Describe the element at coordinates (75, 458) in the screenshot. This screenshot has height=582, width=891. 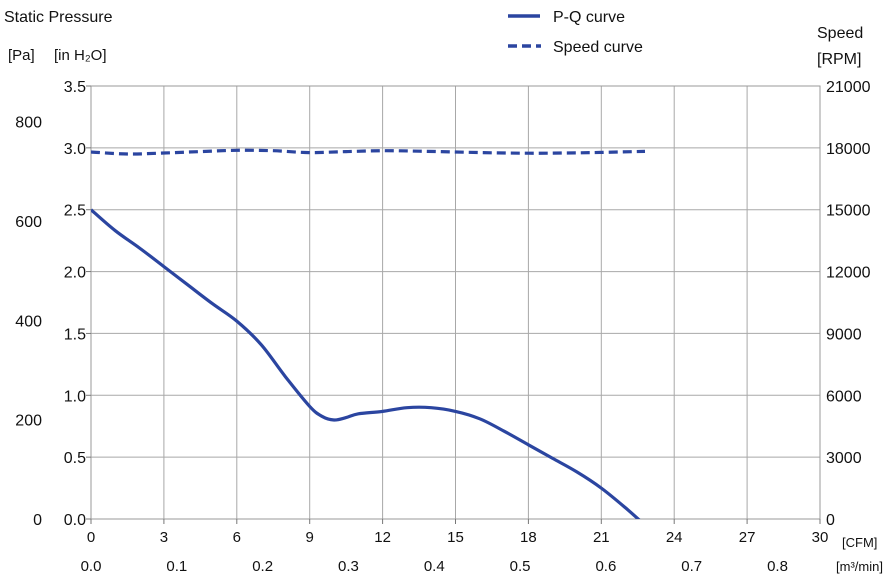
I see `tick-label-inh2o: 0.5` at that location.